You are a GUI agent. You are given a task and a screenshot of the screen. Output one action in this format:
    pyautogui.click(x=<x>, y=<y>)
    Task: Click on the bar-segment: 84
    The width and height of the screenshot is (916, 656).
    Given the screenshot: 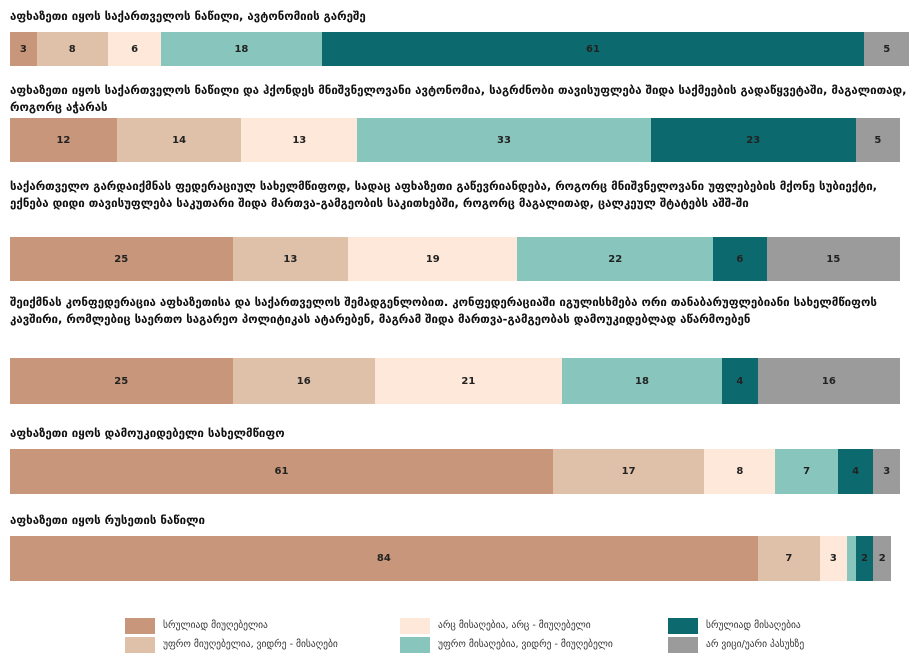 What is the action you would take?
    pyautogui.click(x=384, y=558)
    